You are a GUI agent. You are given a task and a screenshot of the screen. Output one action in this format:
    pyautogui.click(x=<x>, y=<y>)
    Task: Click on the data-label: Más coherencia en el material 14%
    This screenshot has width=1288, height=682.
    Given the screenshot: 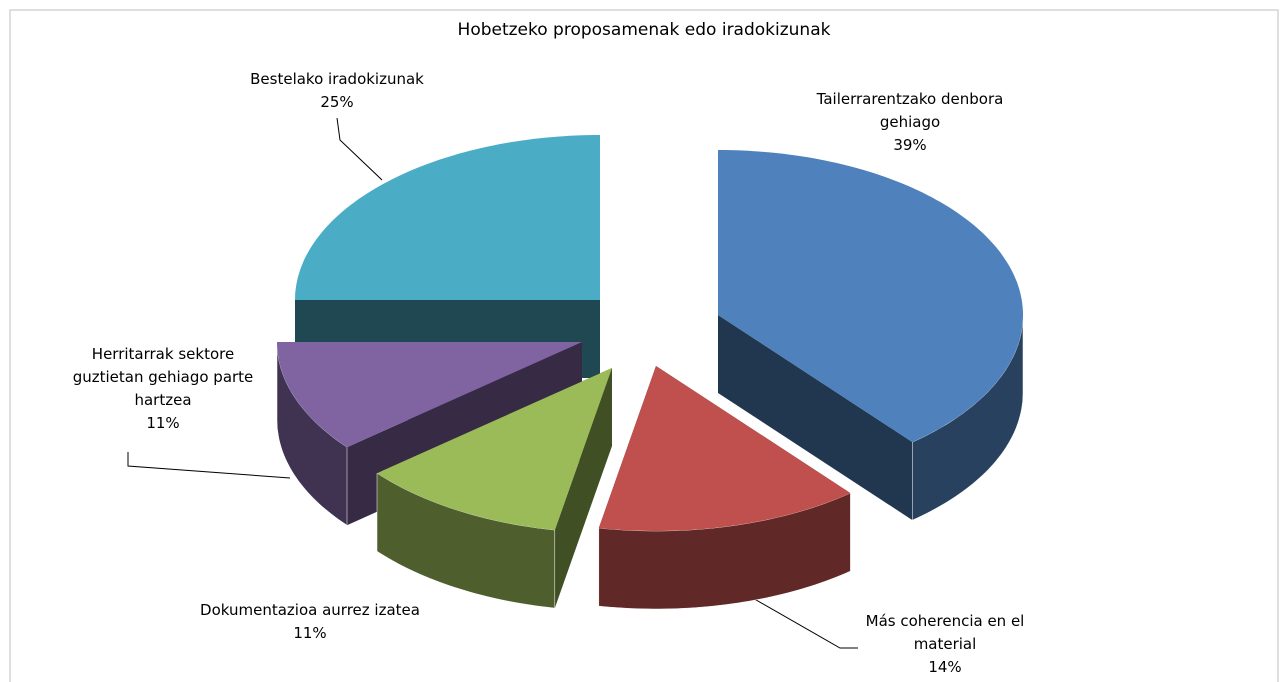 What is the action you would take?
    pyautogui.click(x=945, y=644)
    